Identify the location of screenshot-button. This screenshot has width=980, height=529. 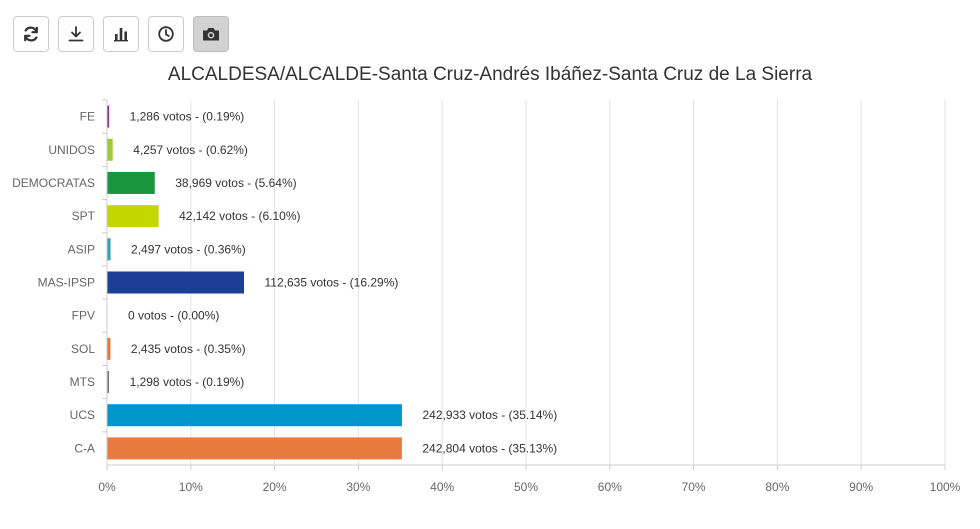
(211, 34).